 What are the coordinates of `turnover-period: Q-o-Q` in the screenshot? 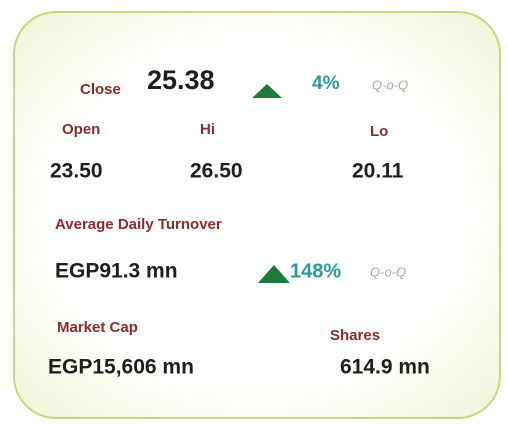 It's located at (388, 271).